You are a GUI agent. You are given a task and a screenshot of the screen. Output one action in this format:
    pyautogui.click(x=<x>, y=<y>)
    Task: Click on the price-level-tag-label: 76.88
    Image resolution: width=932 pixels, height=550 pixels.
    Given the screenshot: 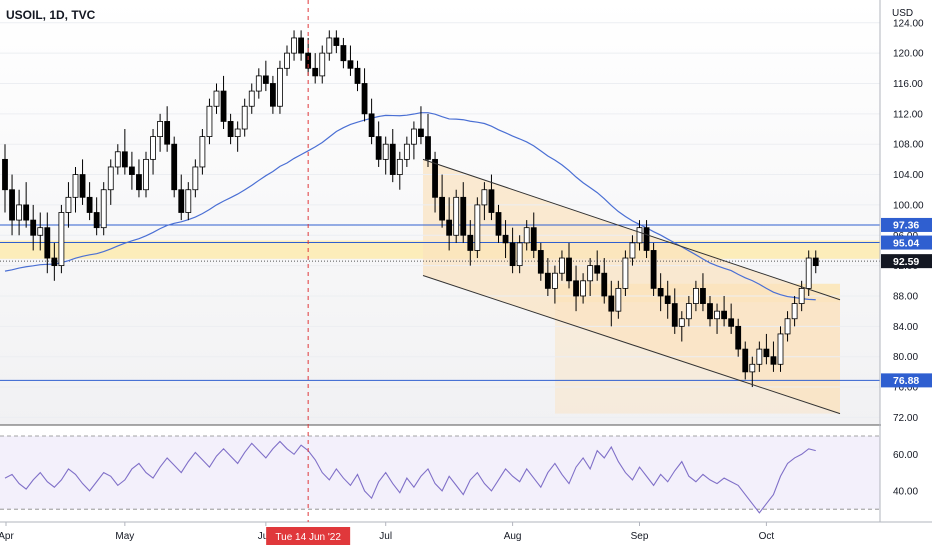 What is the action you would take?
    pyautogui.click(x=906, y=381)
    